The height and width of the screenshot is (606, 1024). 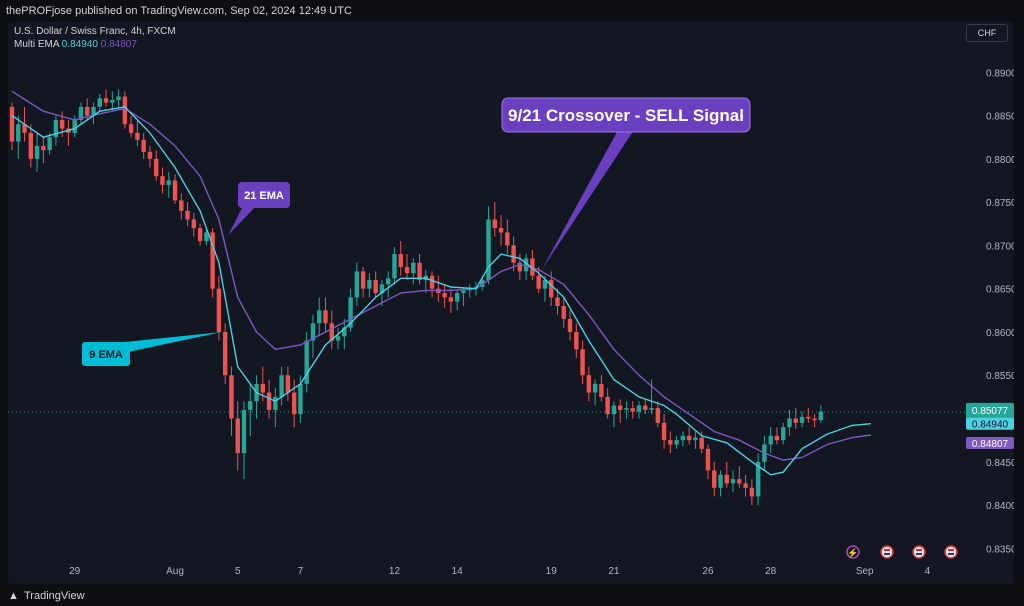 What do you see at coordinates (79, 44) in the screenshot?
I see `ema-fast-value: 0.84940` at bounding box center [79, 44].